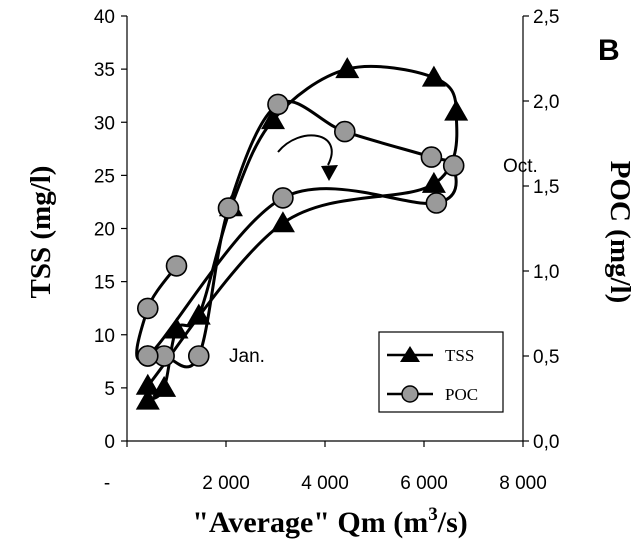 The height and width of the screenshot is (540, 637). What do you see at coordinates (104, 70) in the screenshot?
I see `y-left-tick-label: 35` at bounding box center [104, 70].